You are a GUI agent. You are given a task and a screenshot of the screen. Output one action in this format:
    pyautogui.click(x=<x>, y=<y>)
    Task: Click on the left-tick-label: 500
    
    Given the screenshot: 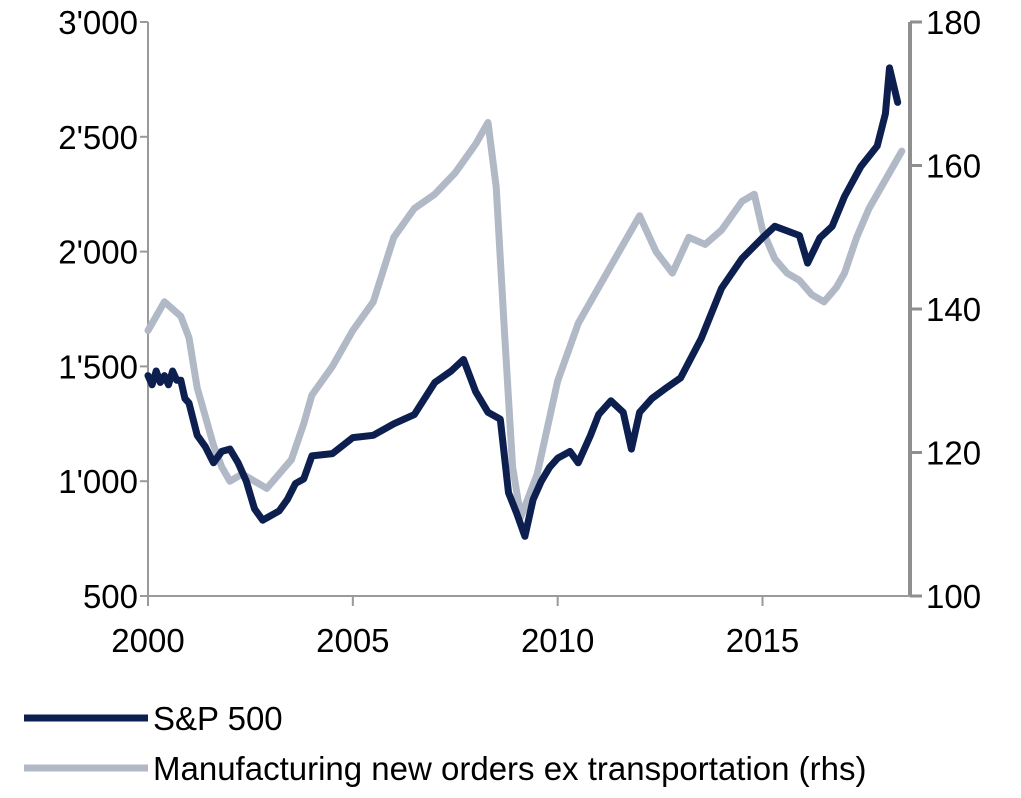 What is the action you would take?
    pyautogui.click(x=110, y=596)
    